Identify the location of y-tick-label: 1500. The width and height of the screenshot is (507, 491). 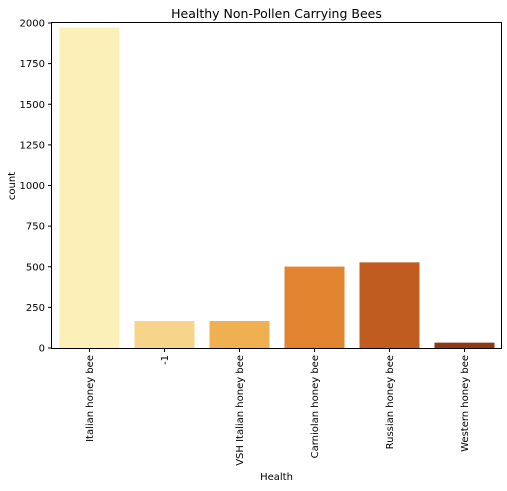
(32, 105).